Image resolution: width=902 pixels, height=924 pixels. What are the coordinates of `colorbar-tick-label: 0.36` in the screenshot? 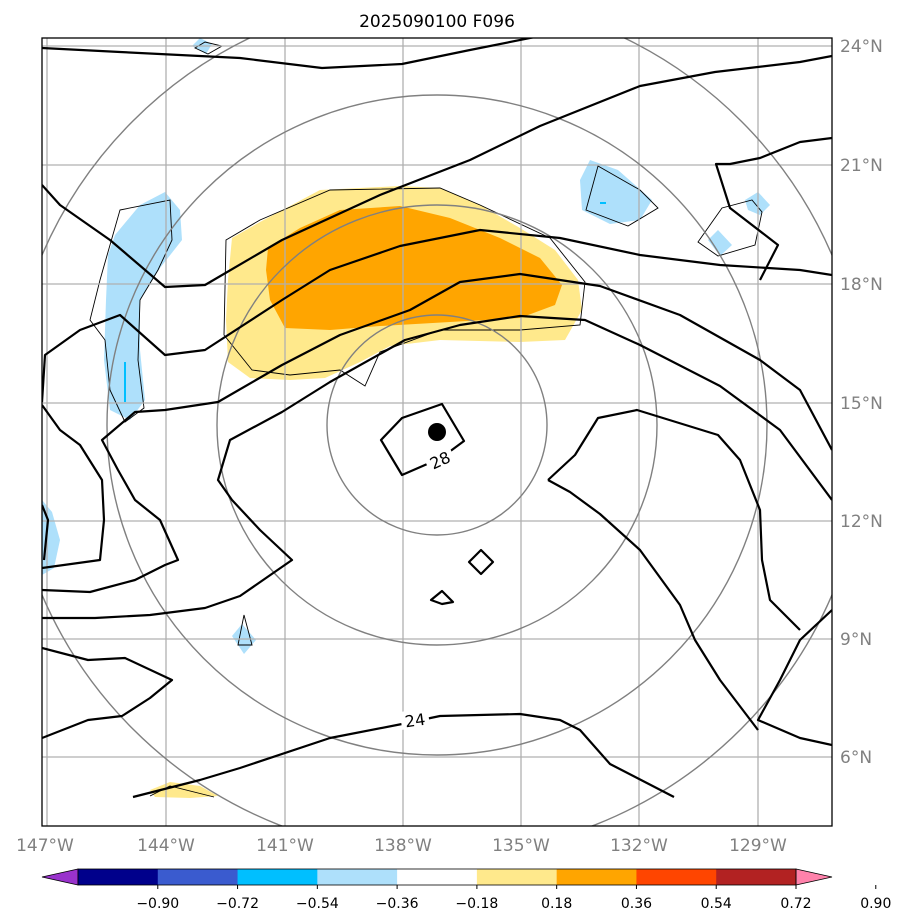 It's located at (636, 904).